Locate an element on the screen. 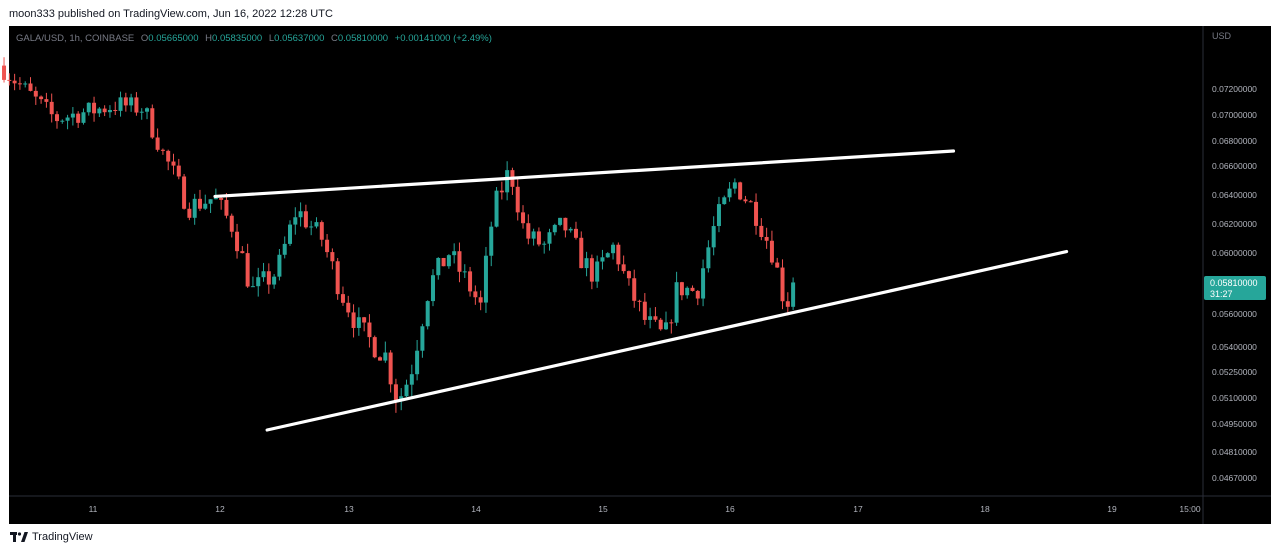  x-tick-label: 17 is located at coordinates (858, 509).